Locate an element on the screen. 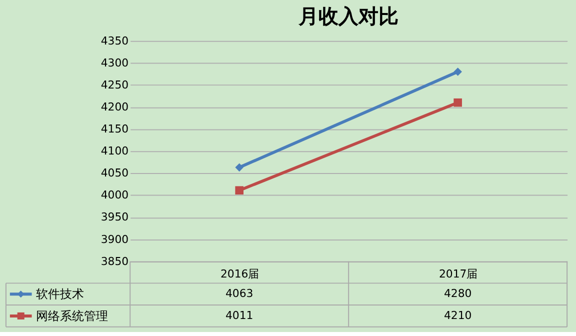 Image resolution: width=576 pixels, height=336 pixels. y-tick-label: 3900 is located at coordinates (114, 239).